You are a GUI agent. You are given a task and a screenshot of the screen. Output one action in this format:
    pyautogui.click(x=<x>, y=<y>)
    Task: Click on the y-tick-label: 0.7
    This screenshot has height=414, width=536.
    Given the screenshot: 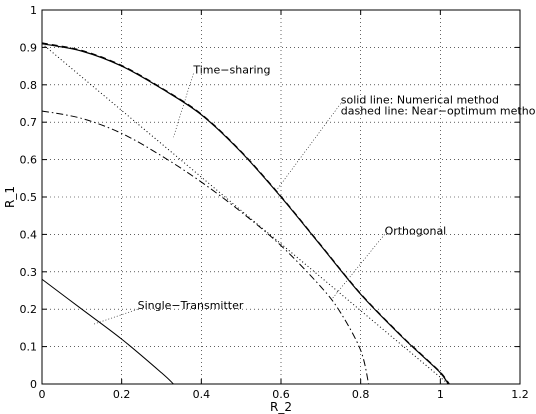 What is the action you would take?
    pyautogui.click(x=29, y=122)
    